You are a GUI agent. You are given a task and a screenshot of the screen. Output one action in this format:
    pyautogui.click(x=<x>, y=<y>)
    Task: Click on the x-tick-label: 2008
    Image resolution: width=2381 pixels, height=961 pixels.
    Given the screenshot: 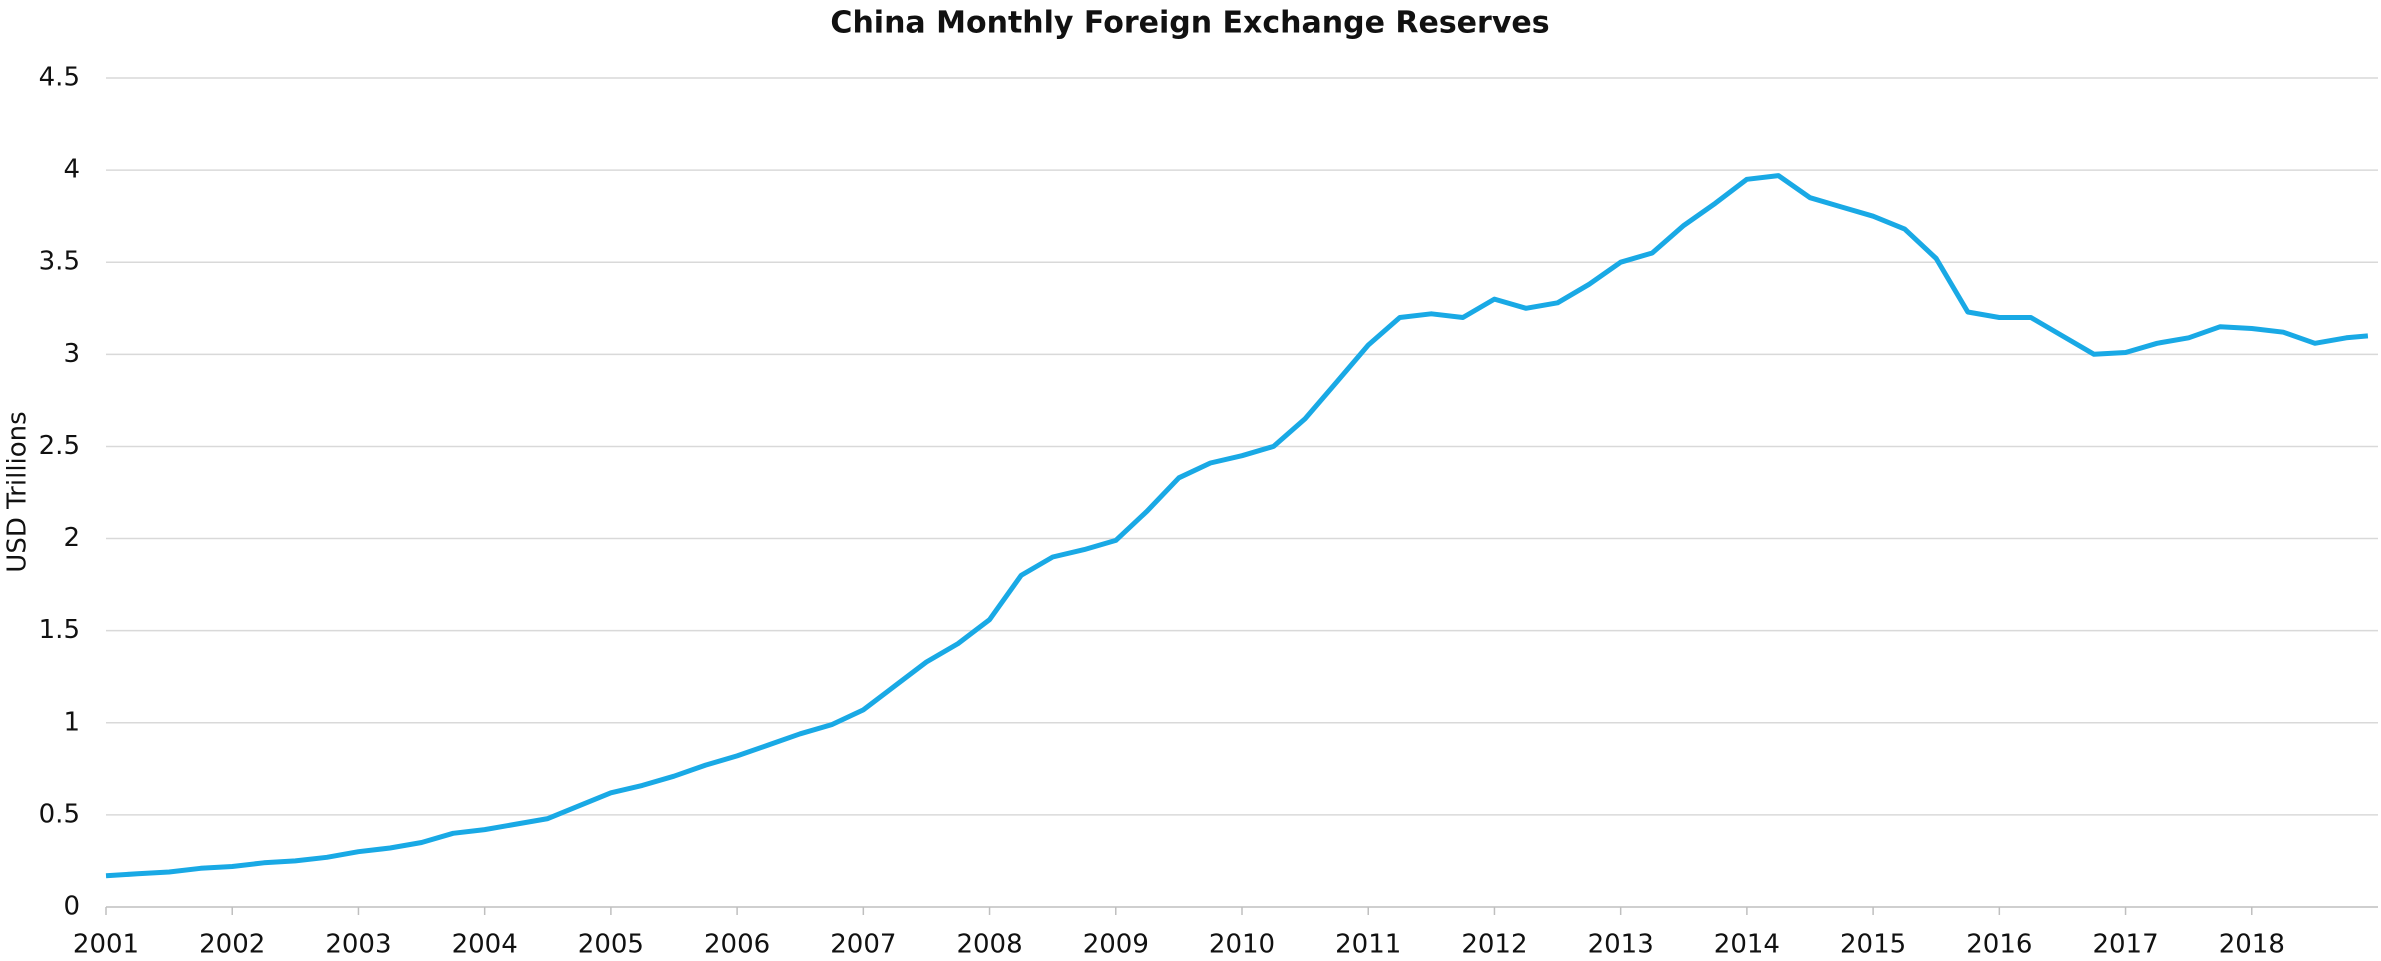 What is the action you would take?
    pyautogui.click(x=989, y=945)
    